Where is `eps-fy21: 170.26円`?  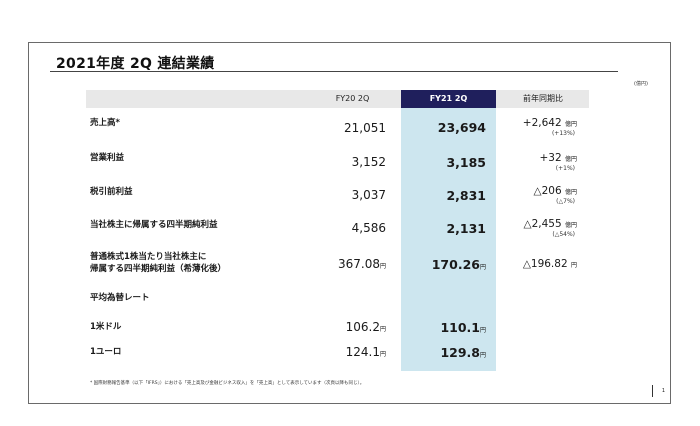 eps-fy21: 170.26円 is located at coordinates (458, 264).